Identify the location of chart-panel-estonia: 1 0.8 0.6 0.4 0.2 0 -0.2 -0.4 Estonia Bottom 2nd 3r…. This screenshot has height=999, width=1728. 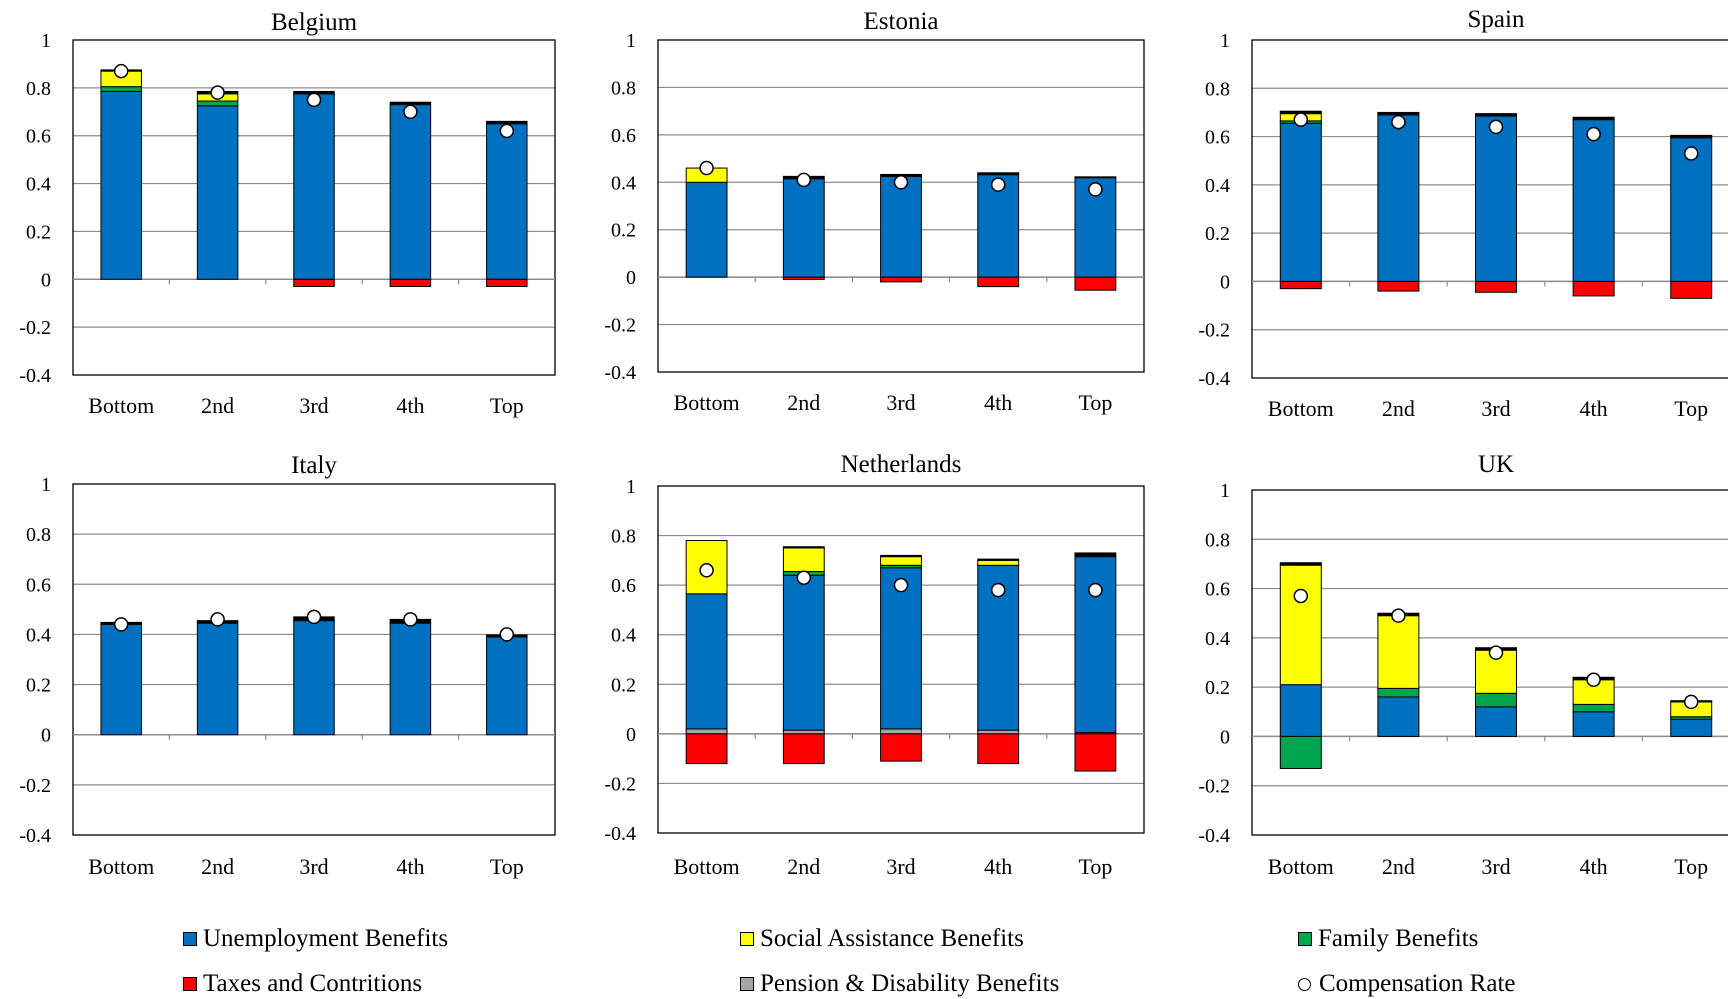
(874, 211).